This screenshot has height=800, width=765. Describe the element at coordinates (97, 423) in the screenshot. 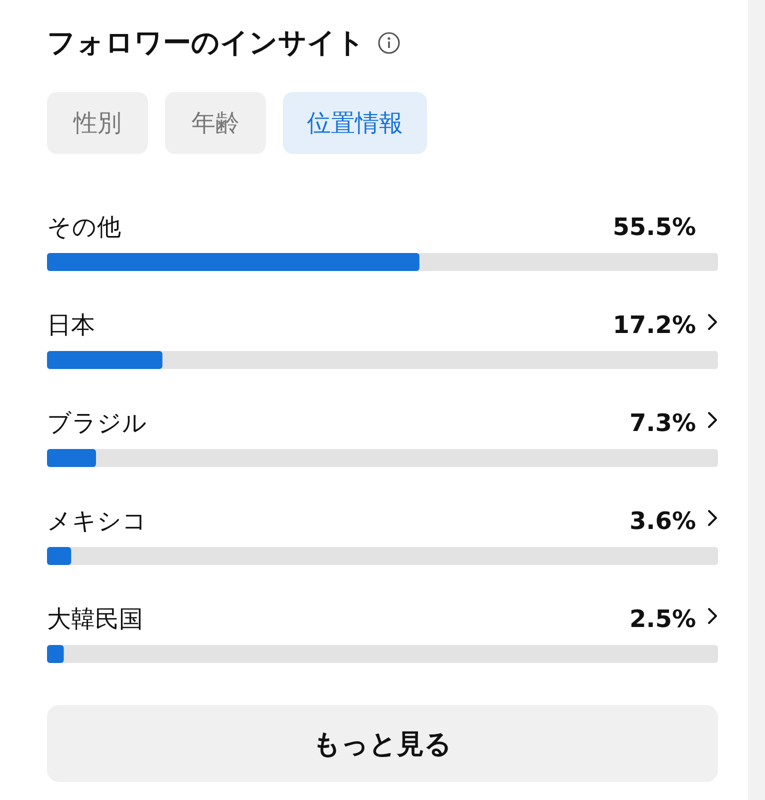

I see `y-tick-label: ブラジル` at that location.